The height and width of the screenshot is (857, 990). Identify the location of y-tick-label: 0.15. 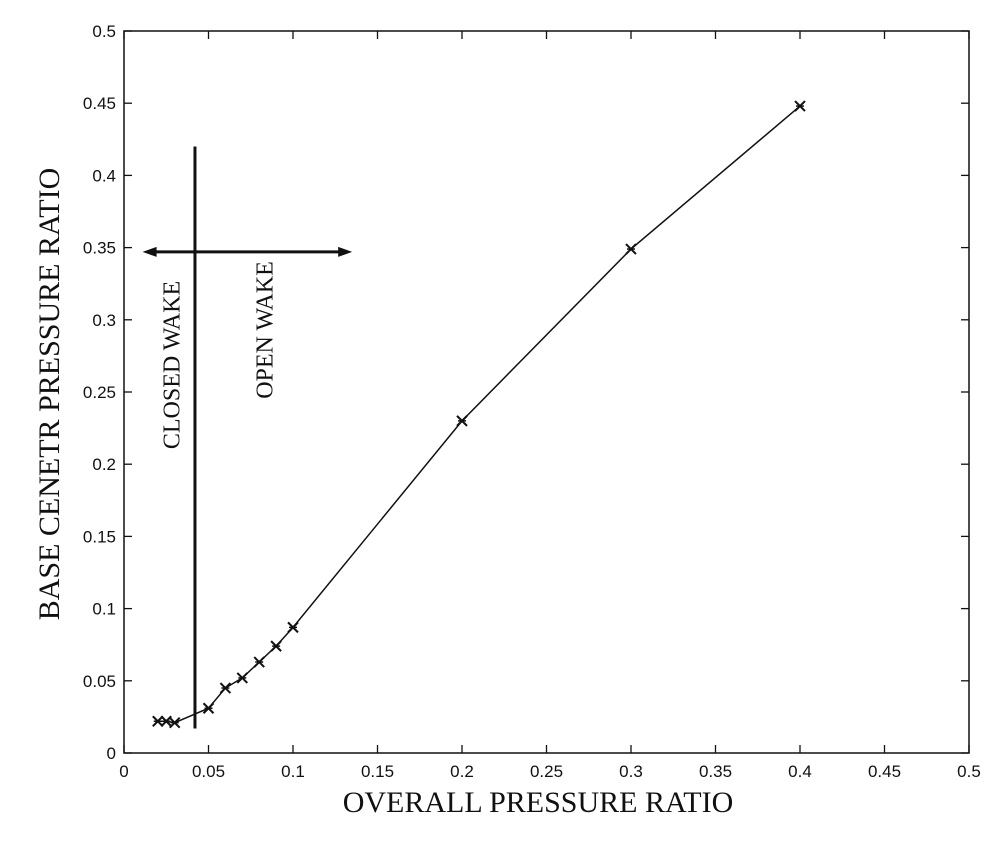
(99, 536).